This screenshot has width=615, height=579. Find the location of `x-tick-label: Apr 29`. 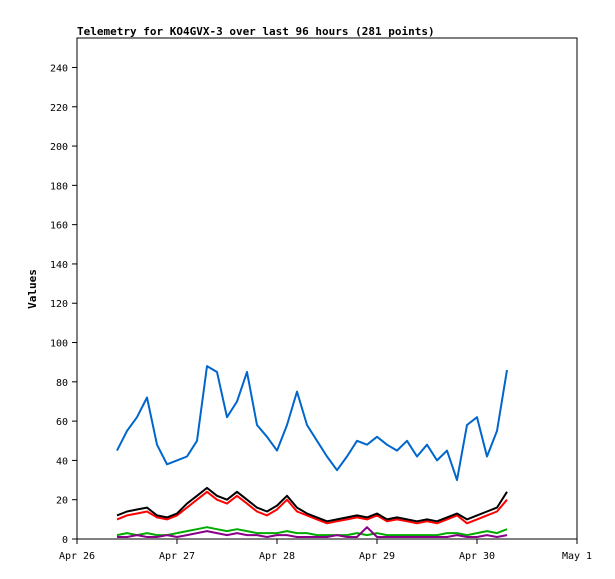

x-tick-label: Apr 29 is located at coordinates (377, 556).